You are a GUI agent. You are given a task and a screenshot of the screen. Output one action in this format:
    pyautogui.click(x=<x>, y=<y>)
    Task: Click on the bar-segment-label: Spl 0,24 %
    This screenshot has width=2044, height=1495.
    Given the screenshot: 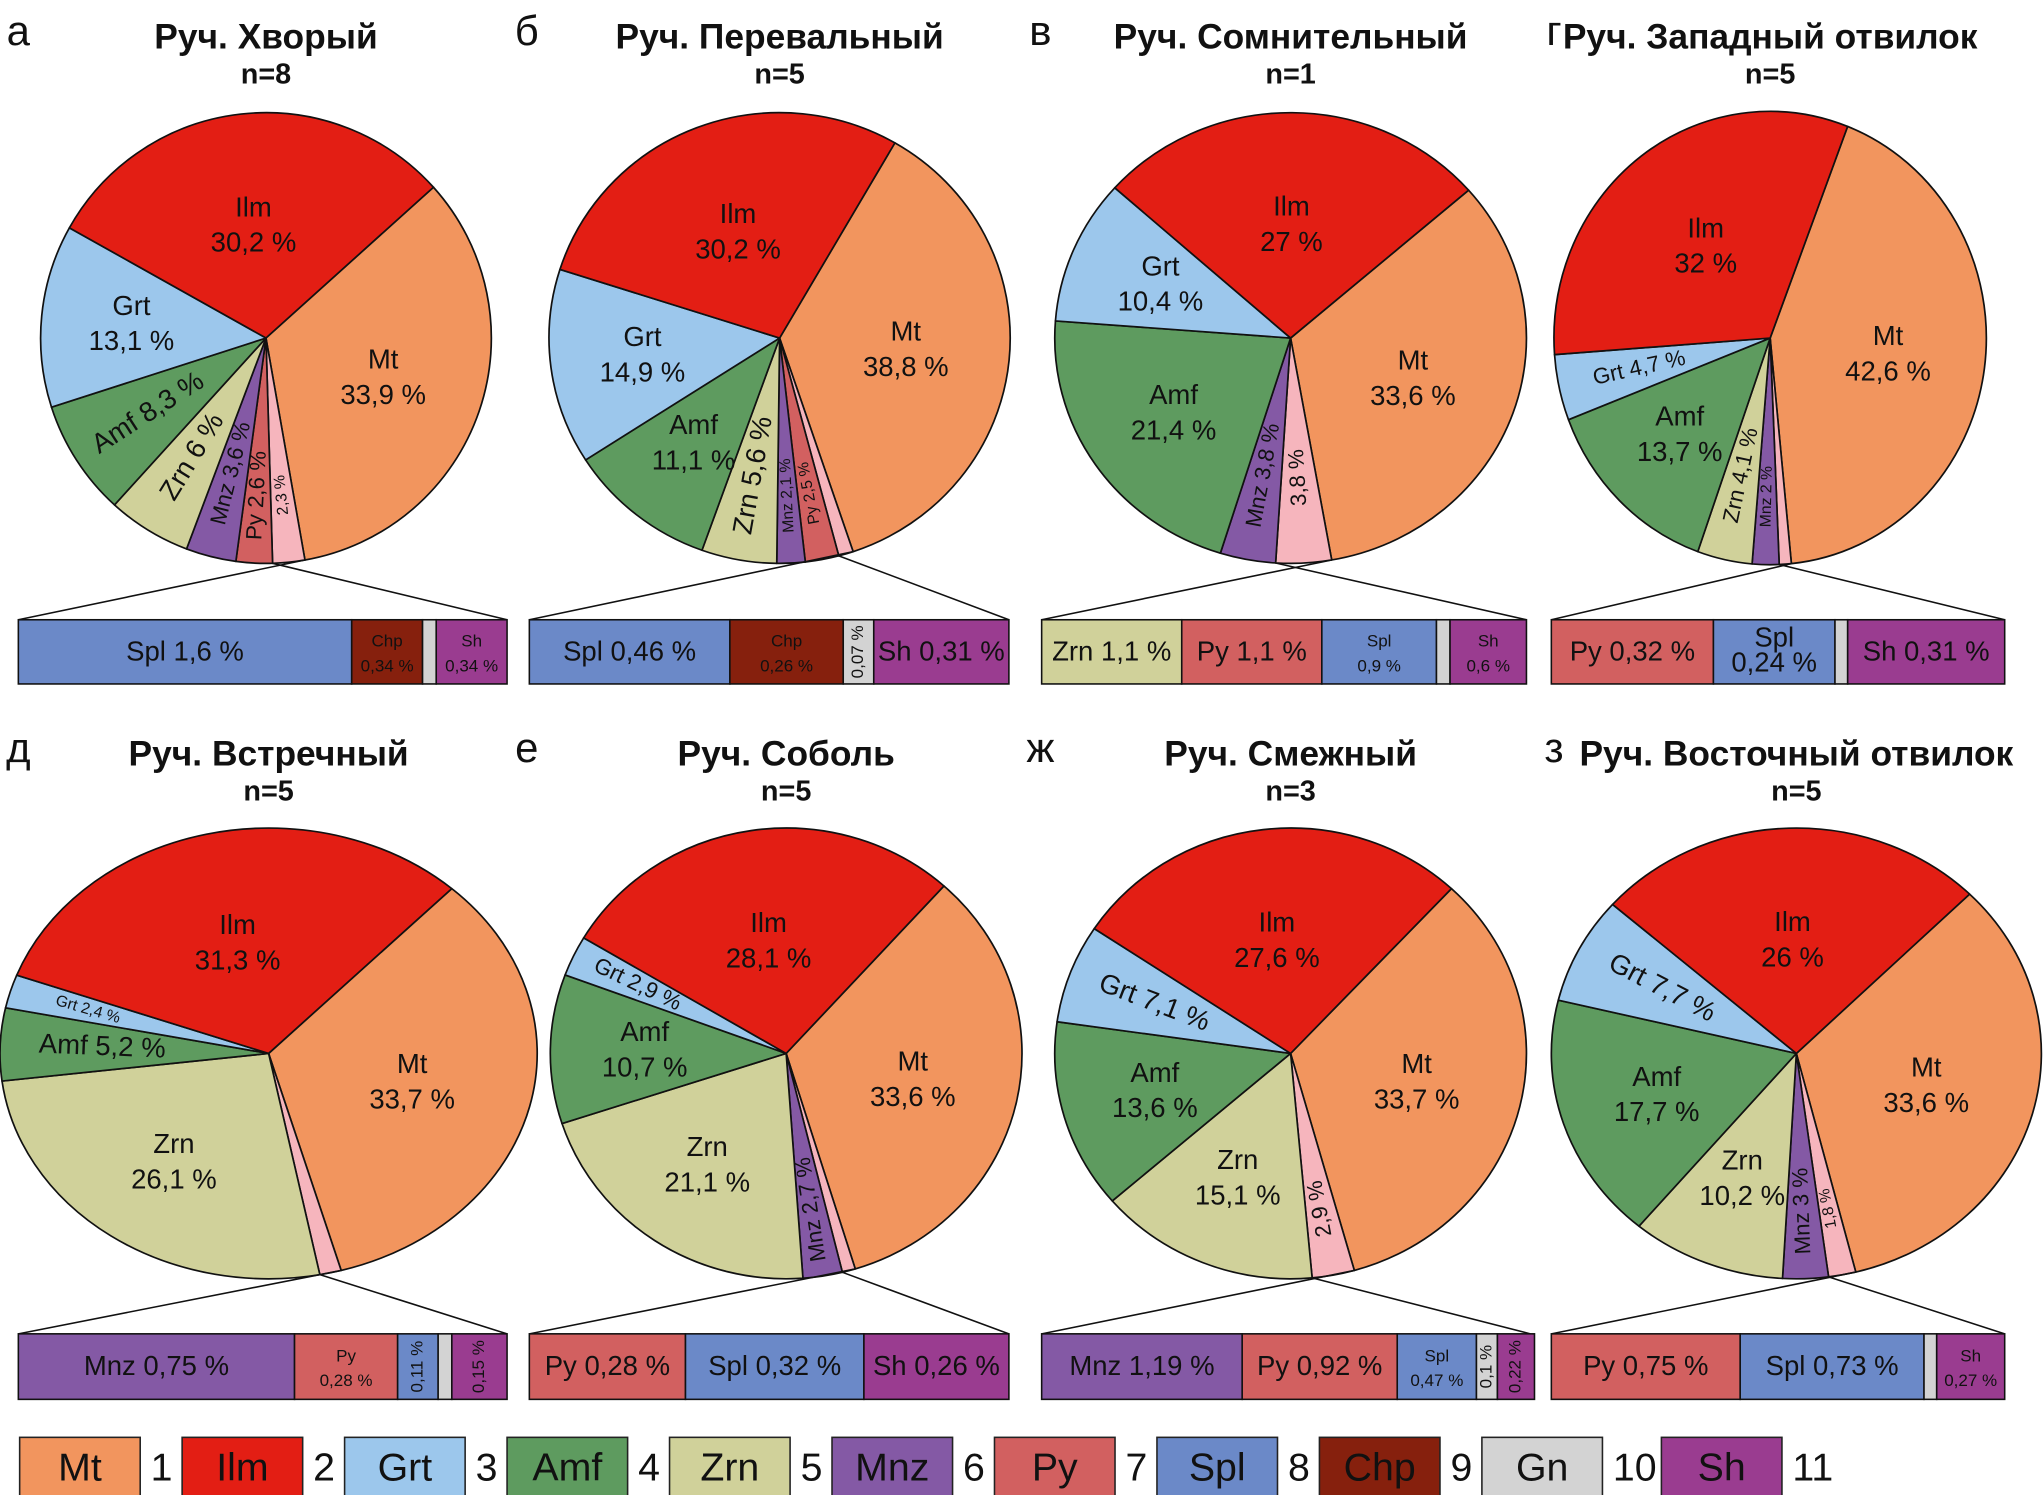 What is the action you would take?
    pyautogui.click(x=1774, y=650)
    